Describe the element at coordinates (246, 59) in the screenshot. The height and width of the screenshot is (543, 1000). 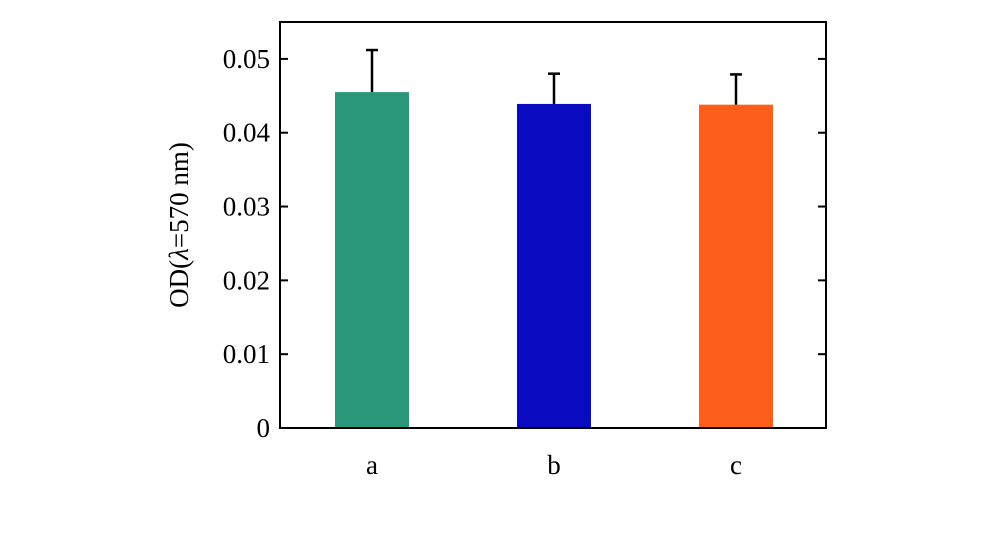
I see `y-tick-label: 0.05` at that location.